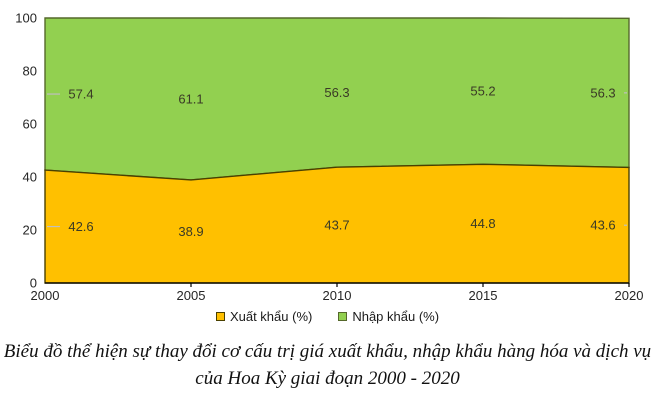 The width and height of the screenshot is (655, 404). What do you see at coordinates (33, 283) in the screenshot?
I see `y-tick-label: 0` at bounding box center [33, 283].